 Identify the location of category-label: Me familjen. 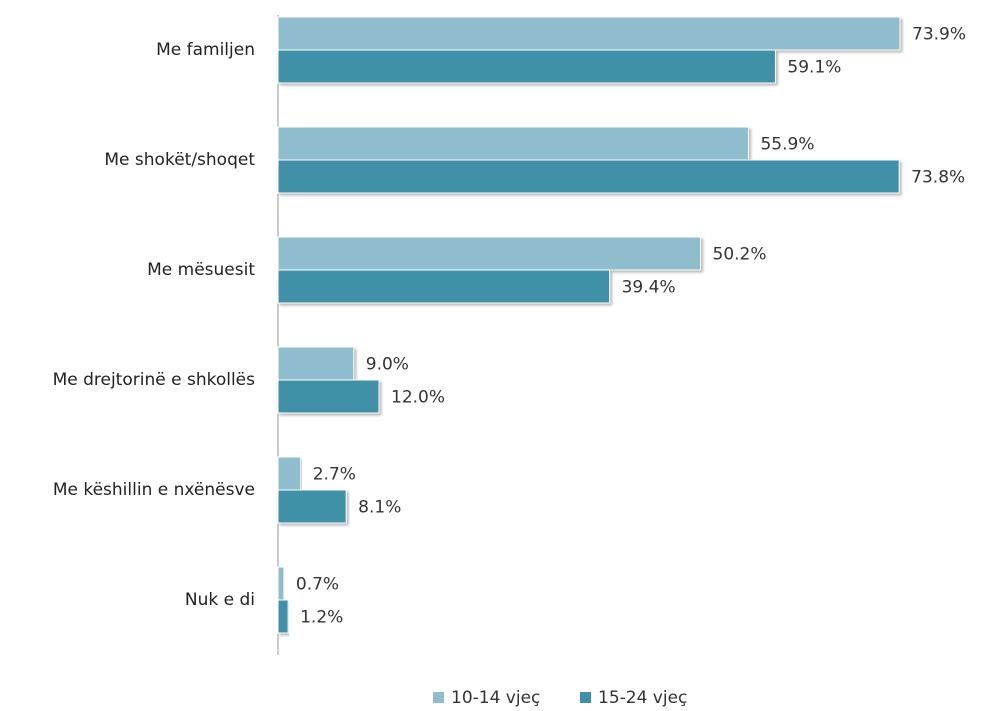
(205, 50).